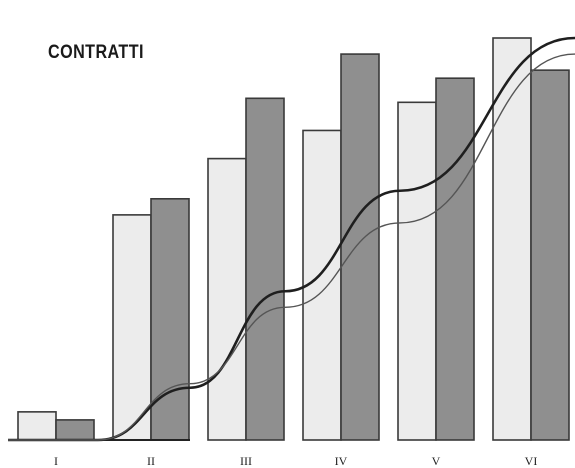 This screenshot has height=468, width=575. I want to click on bar-dark-VI, so click(550, 255).